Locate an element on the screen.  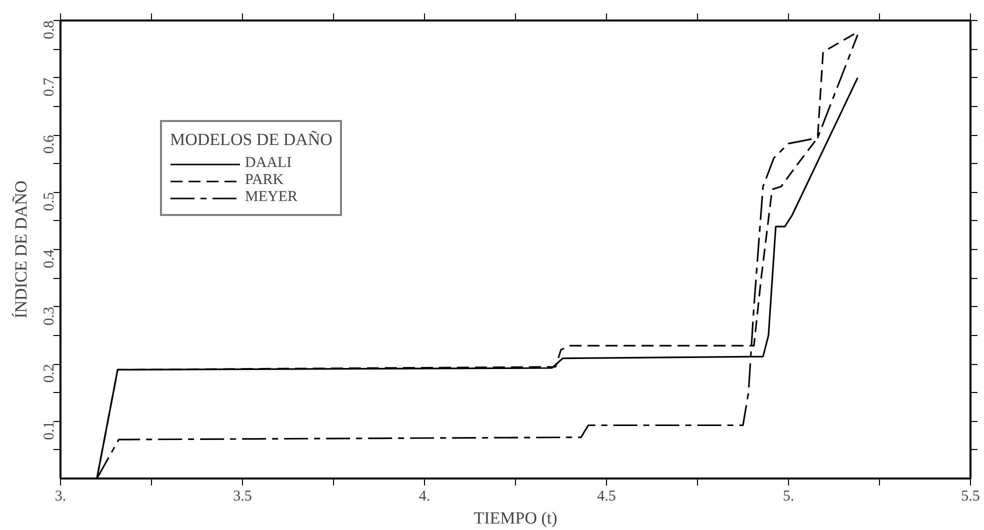
y-tick-label: 0.1 is located at coordinates (50, 430).